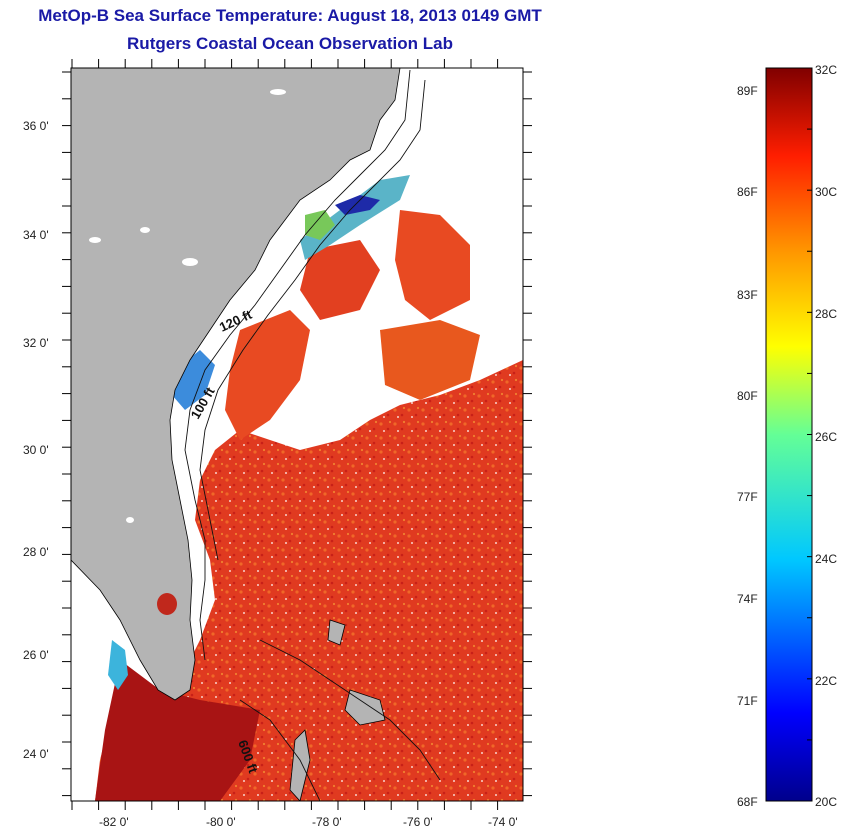 The image size is (848, 832). Describe the element at coordinates (36, 126) in the screenshot. I see `lat-tick-label: 36 0'` at that location.